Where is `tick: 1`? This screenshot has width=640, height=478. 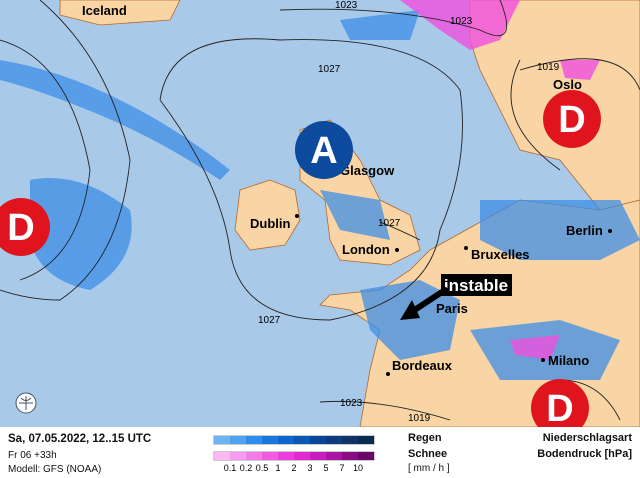
tick: 1 is located at coordinates (278, 468).